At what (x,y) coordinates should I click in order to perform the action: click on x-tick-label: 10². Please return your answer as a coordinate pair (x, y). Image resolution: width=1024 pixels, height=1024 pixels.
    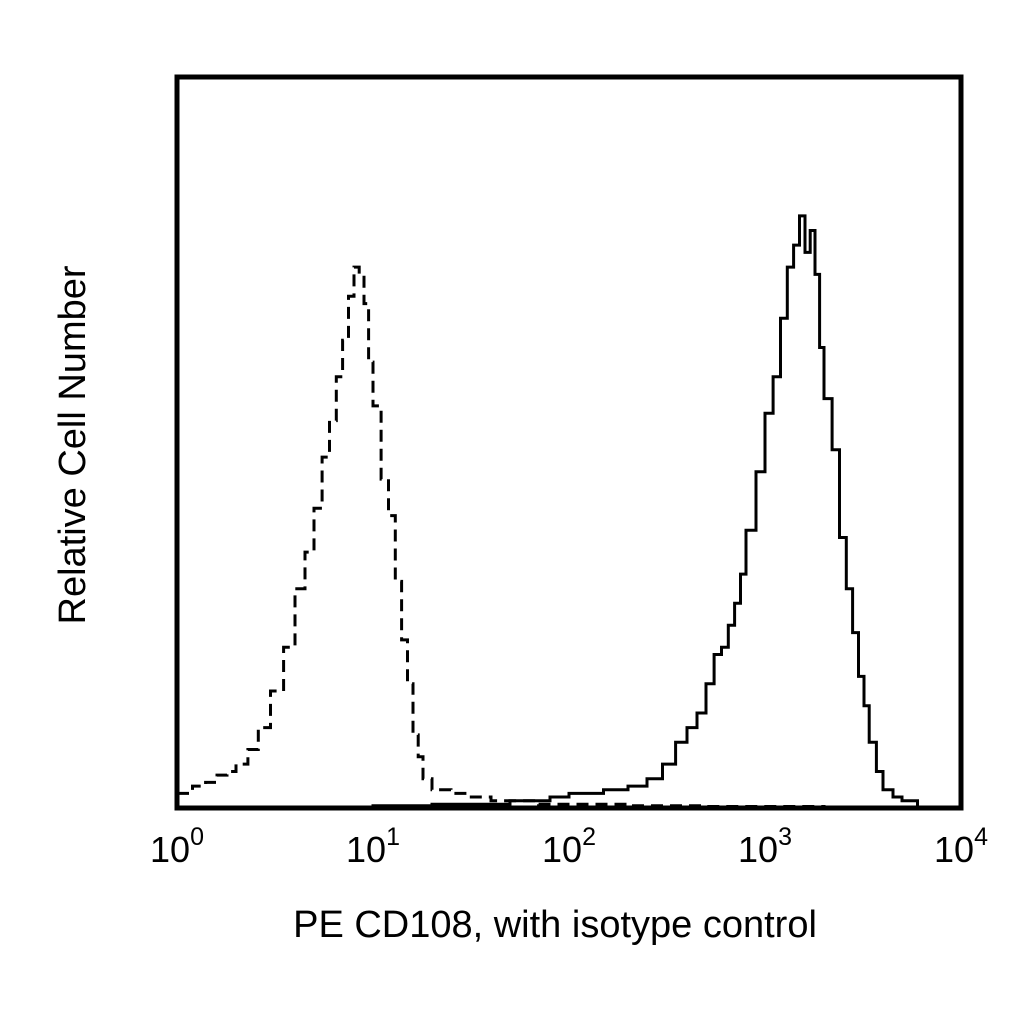
    Looking at the image, I should click on (569, 846).